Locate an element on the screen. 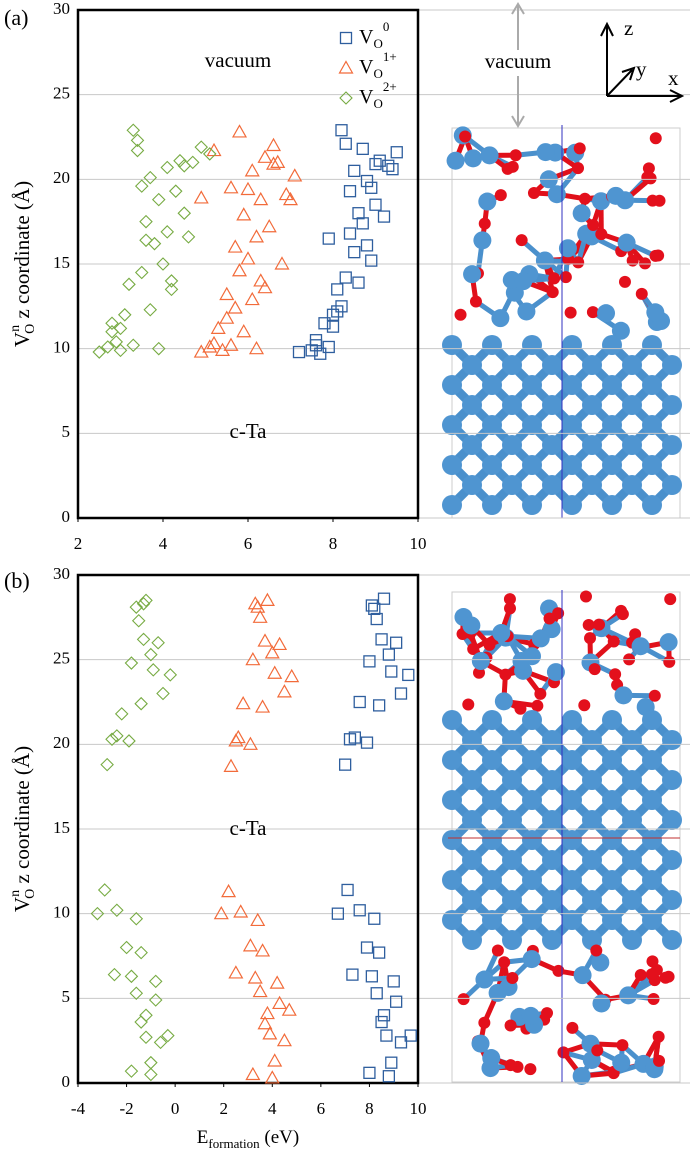 This screenshot has height=1156, width=700. y-tick-label: 25 is located at coordinates (61, 658).